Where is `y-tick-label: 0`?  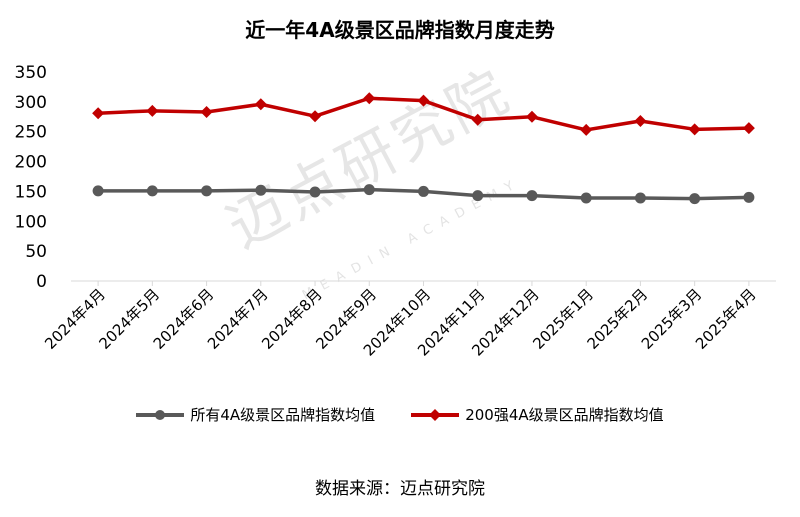
y-tick-label: 0 is located at coordinates (41, 282).